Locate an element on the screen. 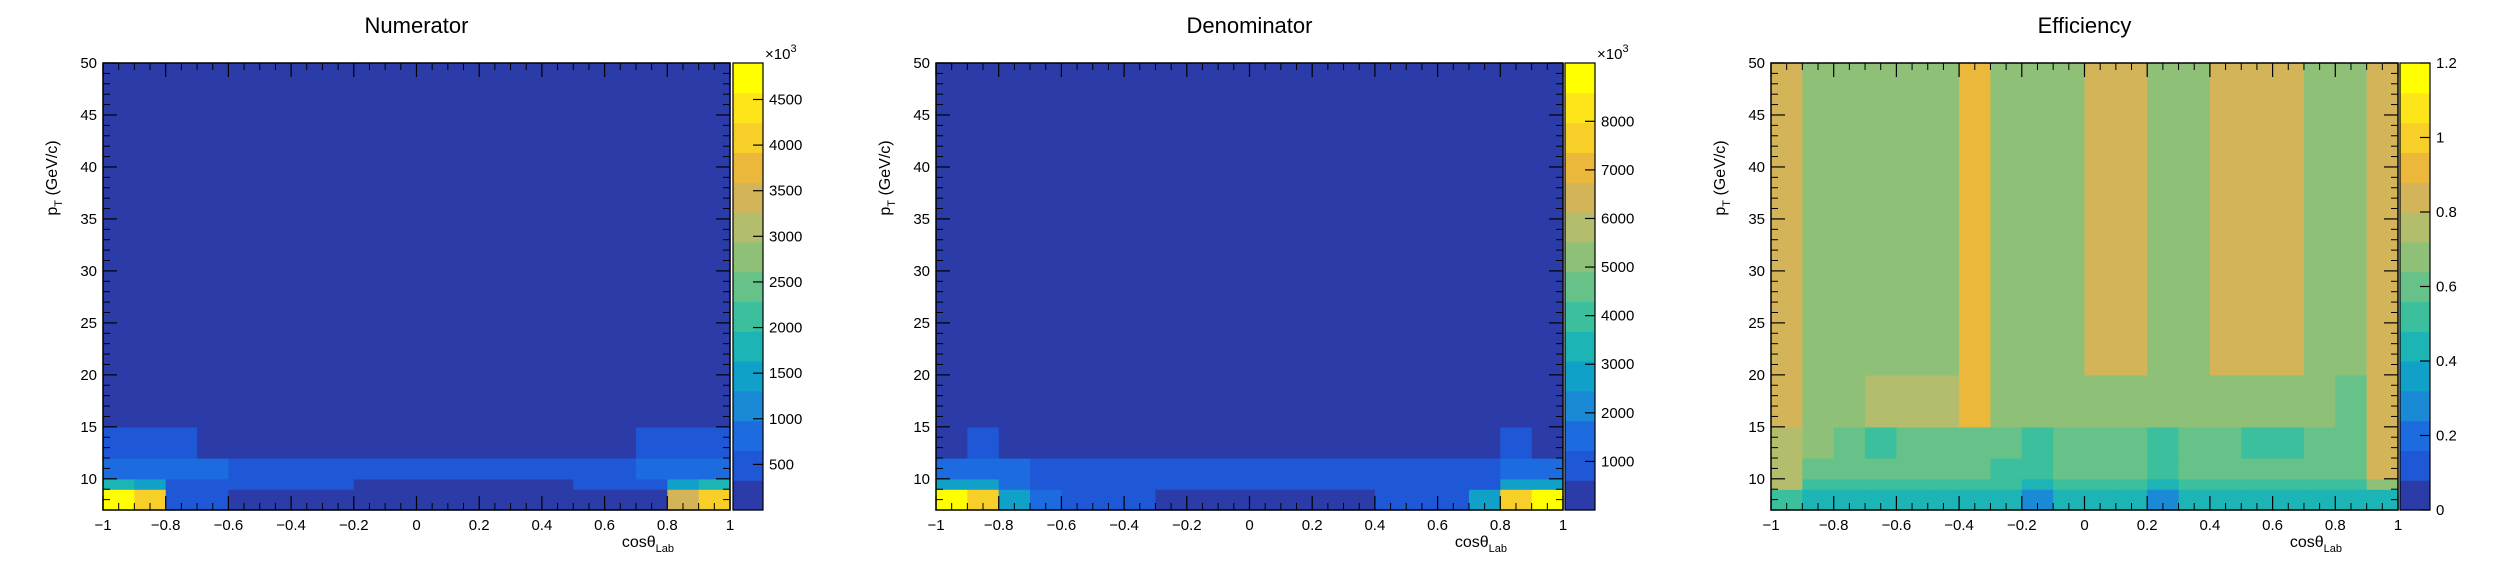  y-axis-label: pT (GeV/c) is located at coordinates (1722, 177).